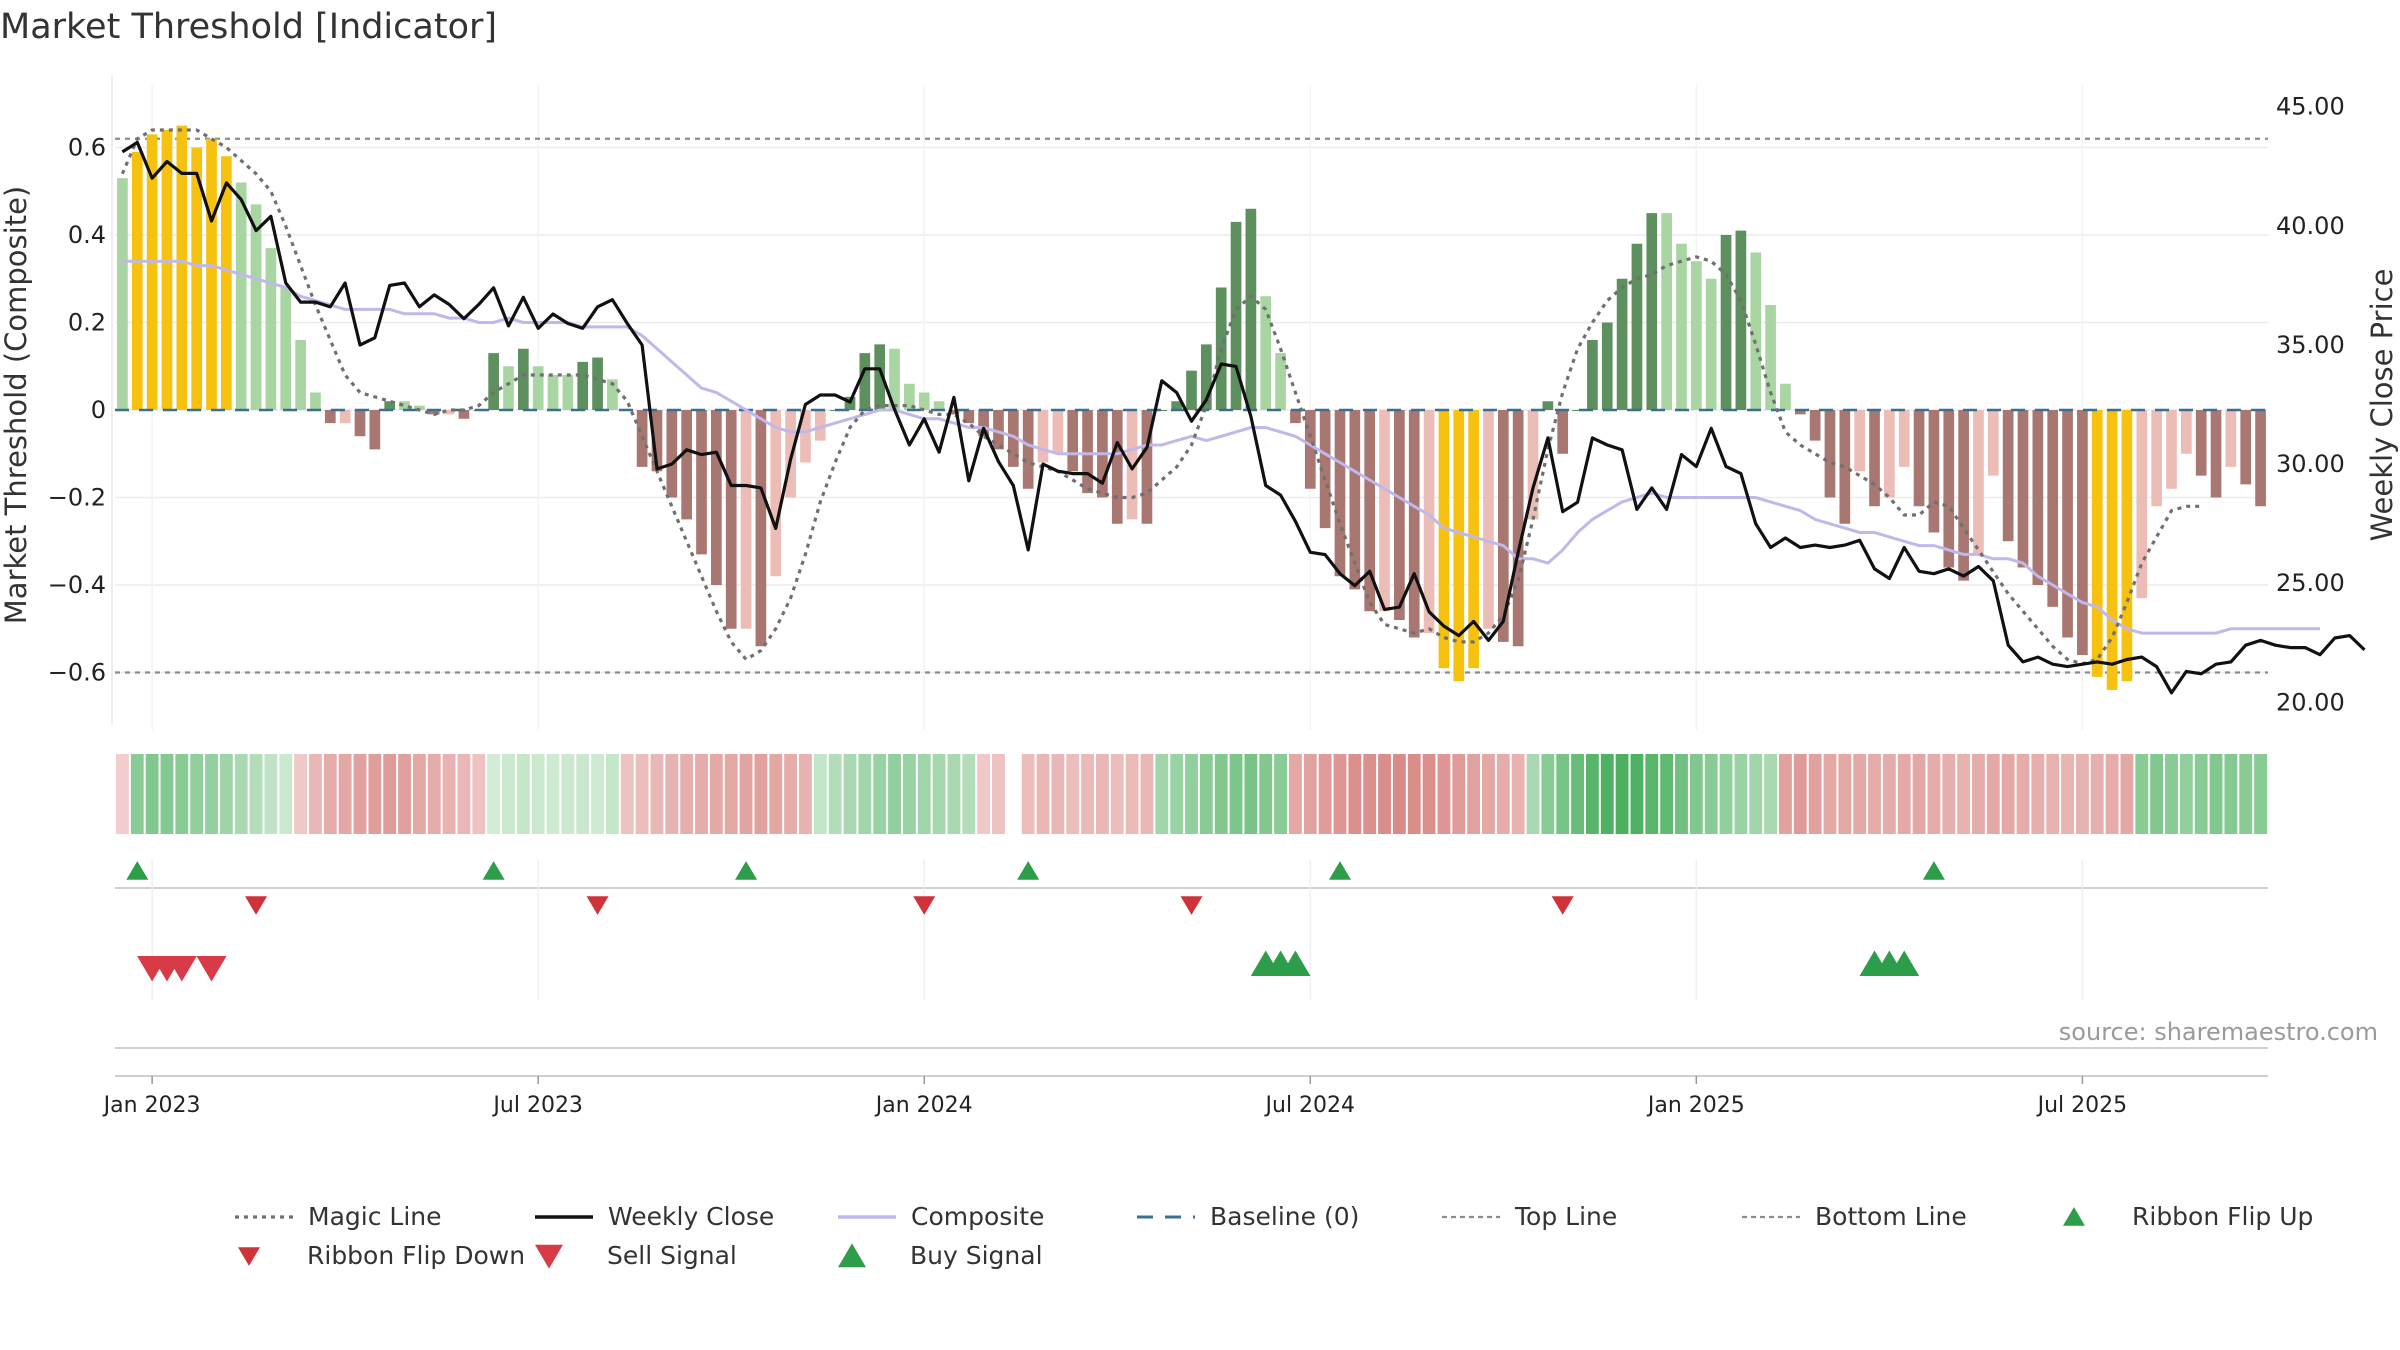 Image resolution: width=2400 pixels, height=1350 pixels. What do you see at coordinates (1310, 1105) in the screenshot?
I see `x-tick-label: Jul 2024` at bounding box center [1310, 1105].